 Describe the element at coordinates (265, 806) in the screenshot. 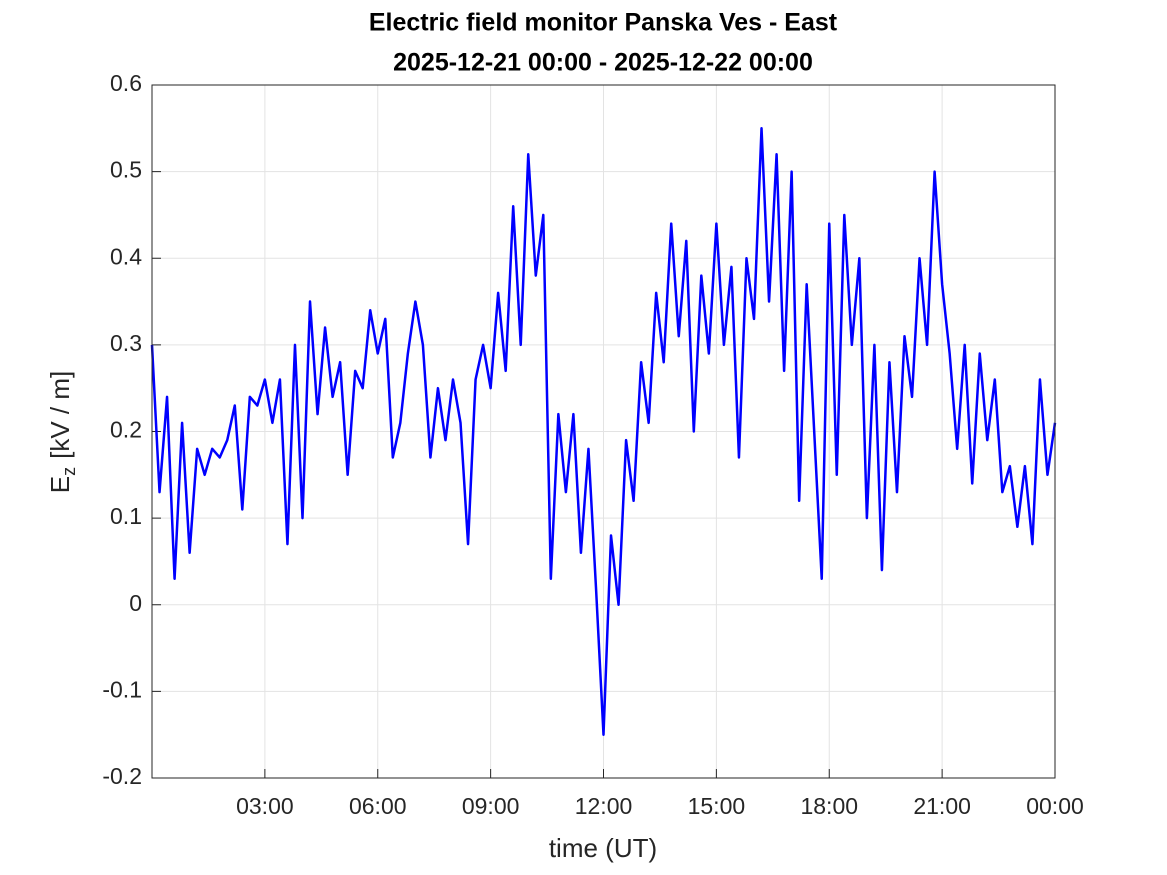

I see `x-tick-label: 03:00` at that location.